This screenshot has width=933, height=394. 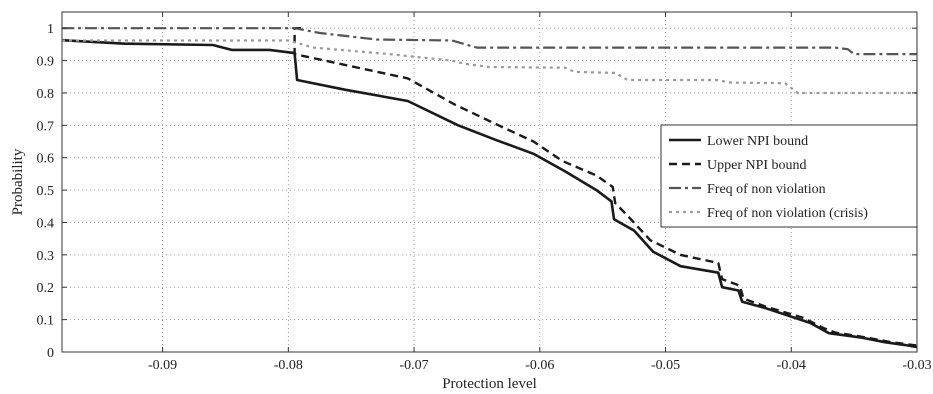 I want to click on x-tick-label: -0.08, so click(x=288, y=365).